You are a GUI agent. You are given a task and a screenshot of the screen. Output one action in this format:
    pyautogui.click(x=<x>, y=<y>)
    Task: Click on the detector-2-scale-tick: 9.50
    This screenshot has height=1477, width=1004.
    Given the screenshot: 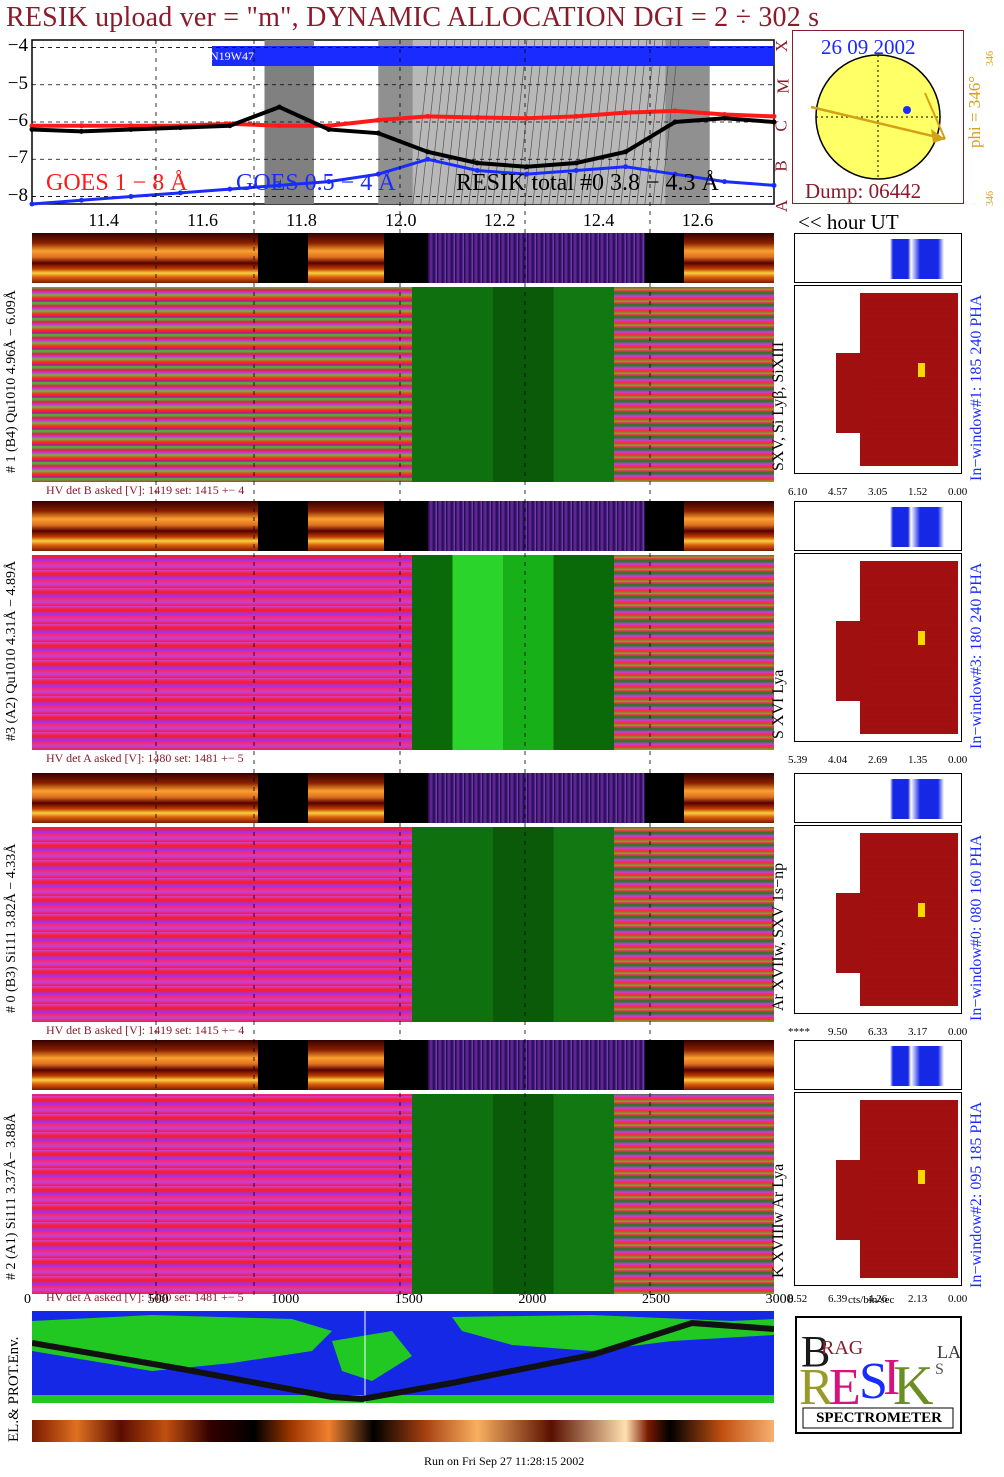 What is the action you would take?
    pyautogui.click(x=838, y=1032)
    